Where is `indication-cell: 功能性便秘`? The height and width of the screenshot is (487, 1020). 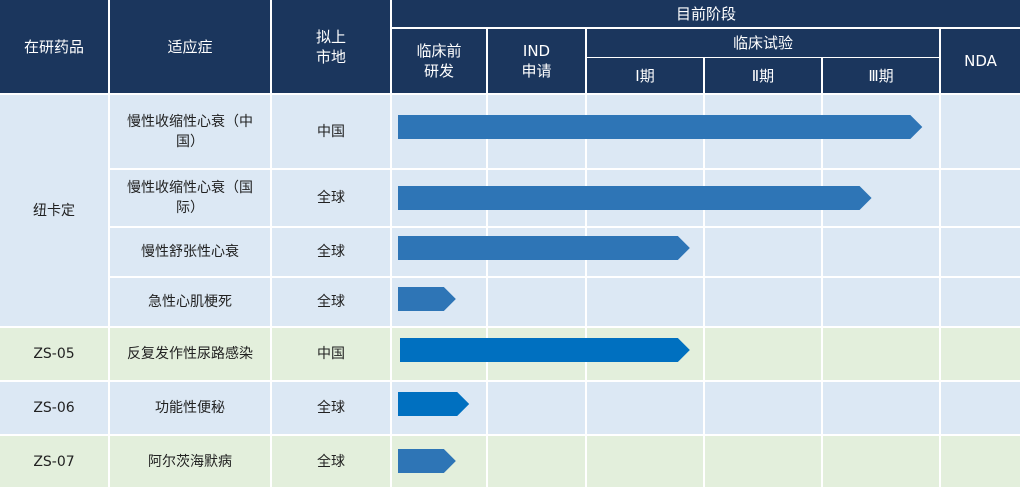
indication-cell: 功能性便秘 is located at coordinates (190, 408).